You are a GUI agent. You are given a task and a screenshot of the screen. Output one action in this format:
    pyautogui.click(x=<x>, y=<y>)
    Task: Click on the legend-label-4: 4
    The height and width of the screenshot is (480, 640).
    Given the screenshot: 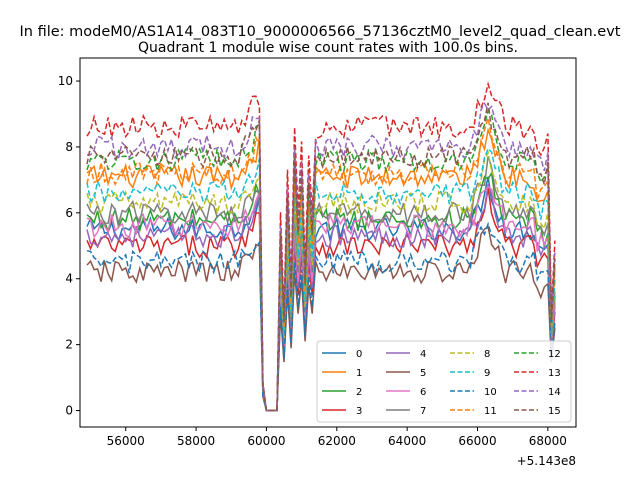 What is the action you would take?
    pyautogui.click(x=423, y=354)
    